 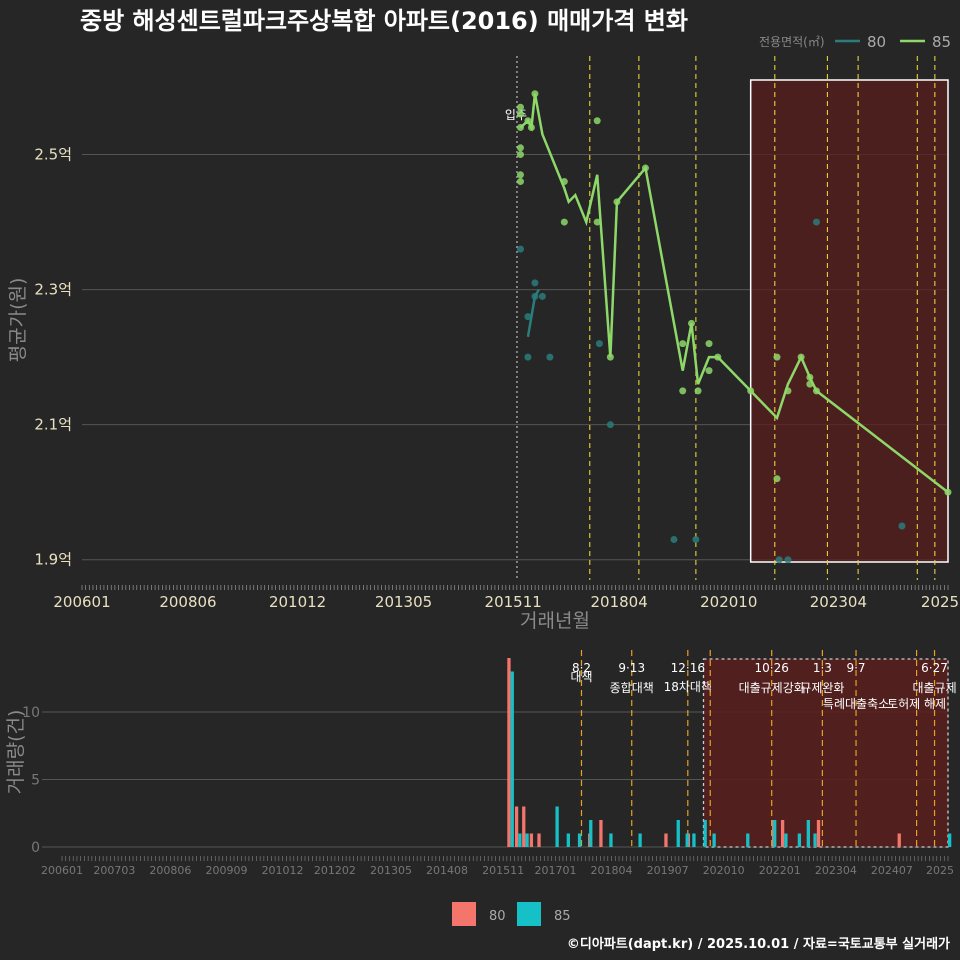 What do you see at coordinates (35, 781) in the screenshot?
I see `y-tick-label: 5` at bounding box center [35, 781].